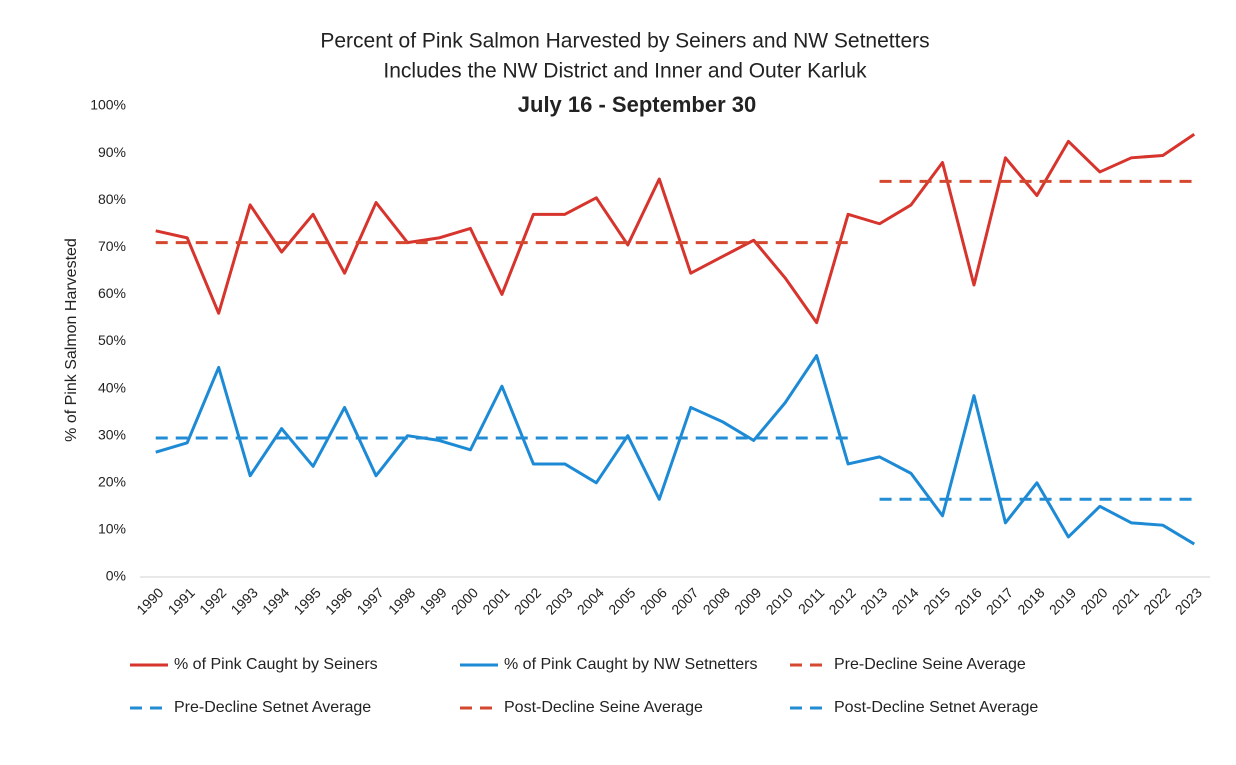 The image size is (1236, 765). What do you see at coordinates (637, 104) in the screenshot?
I see `chart-period: July 16 - September 30` at bounding box center [637, 104].